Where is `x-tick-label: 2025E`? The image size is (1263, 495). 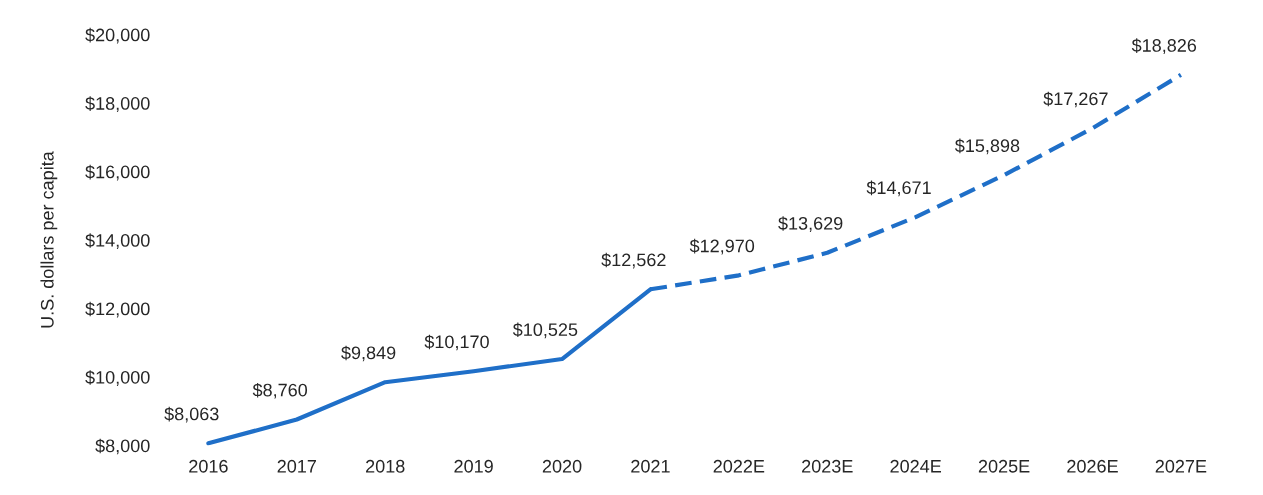 x-tick-label: 2025E is located at coordinates (1004, 466).